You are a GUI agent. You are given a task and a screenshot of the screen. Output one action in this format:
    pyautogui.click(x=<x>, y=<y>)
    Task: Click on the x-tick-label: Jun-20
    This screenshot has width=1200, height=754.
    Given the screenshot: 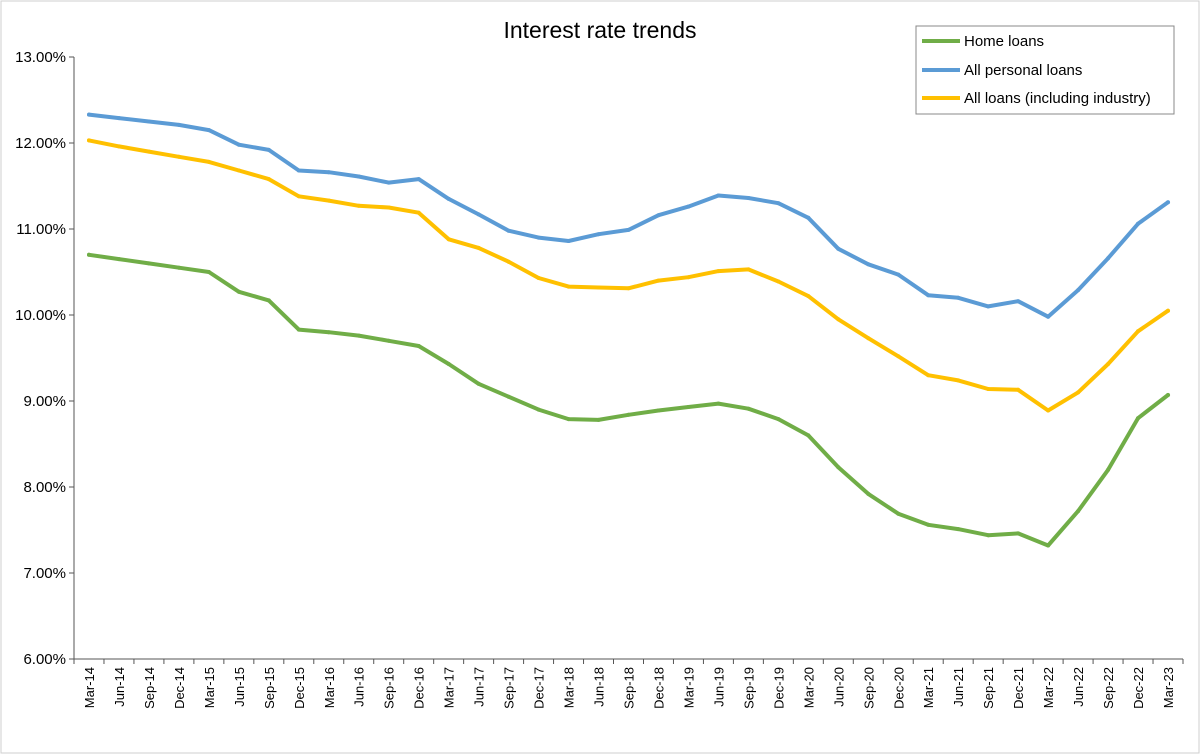 What is the action you would take?
    pyautogui.click(x=838, y=687)
    